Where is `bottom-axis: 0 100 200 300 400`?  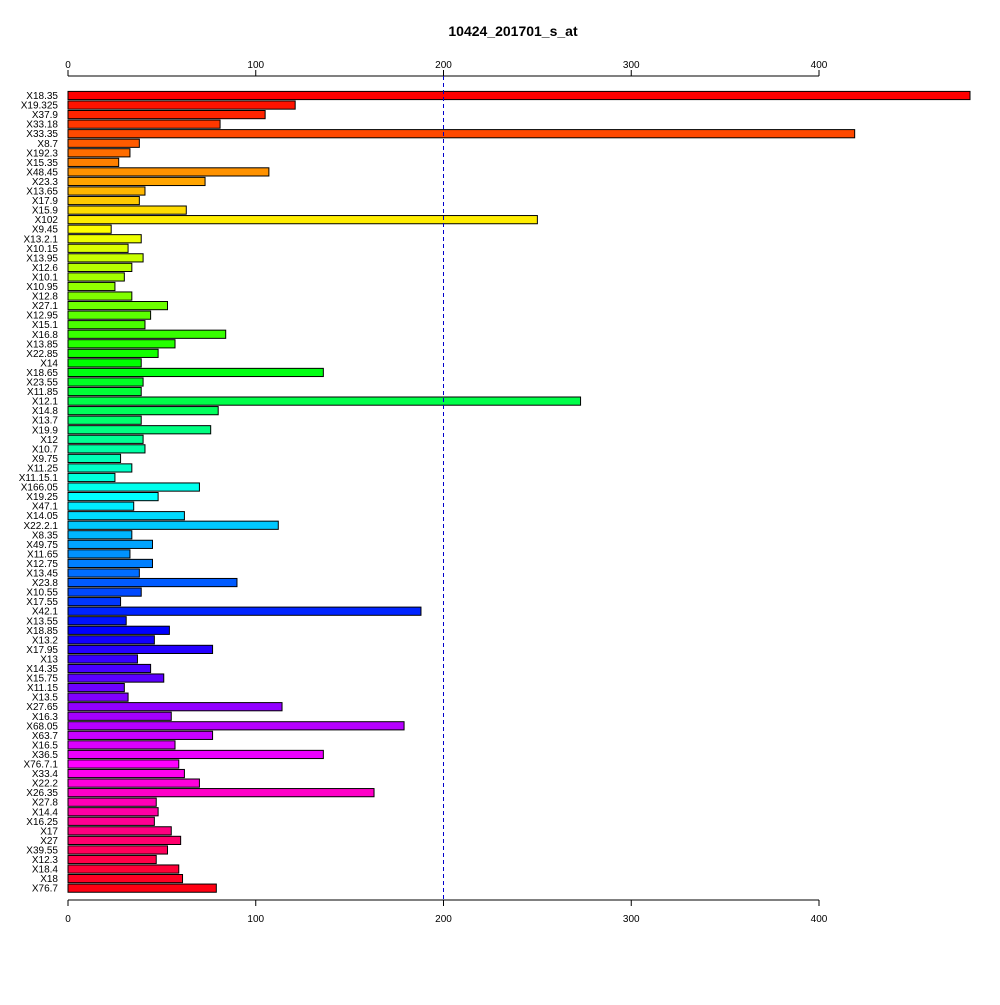 bottom-axis: 0 100 200 300 400 is located at coordinates (446, 912).